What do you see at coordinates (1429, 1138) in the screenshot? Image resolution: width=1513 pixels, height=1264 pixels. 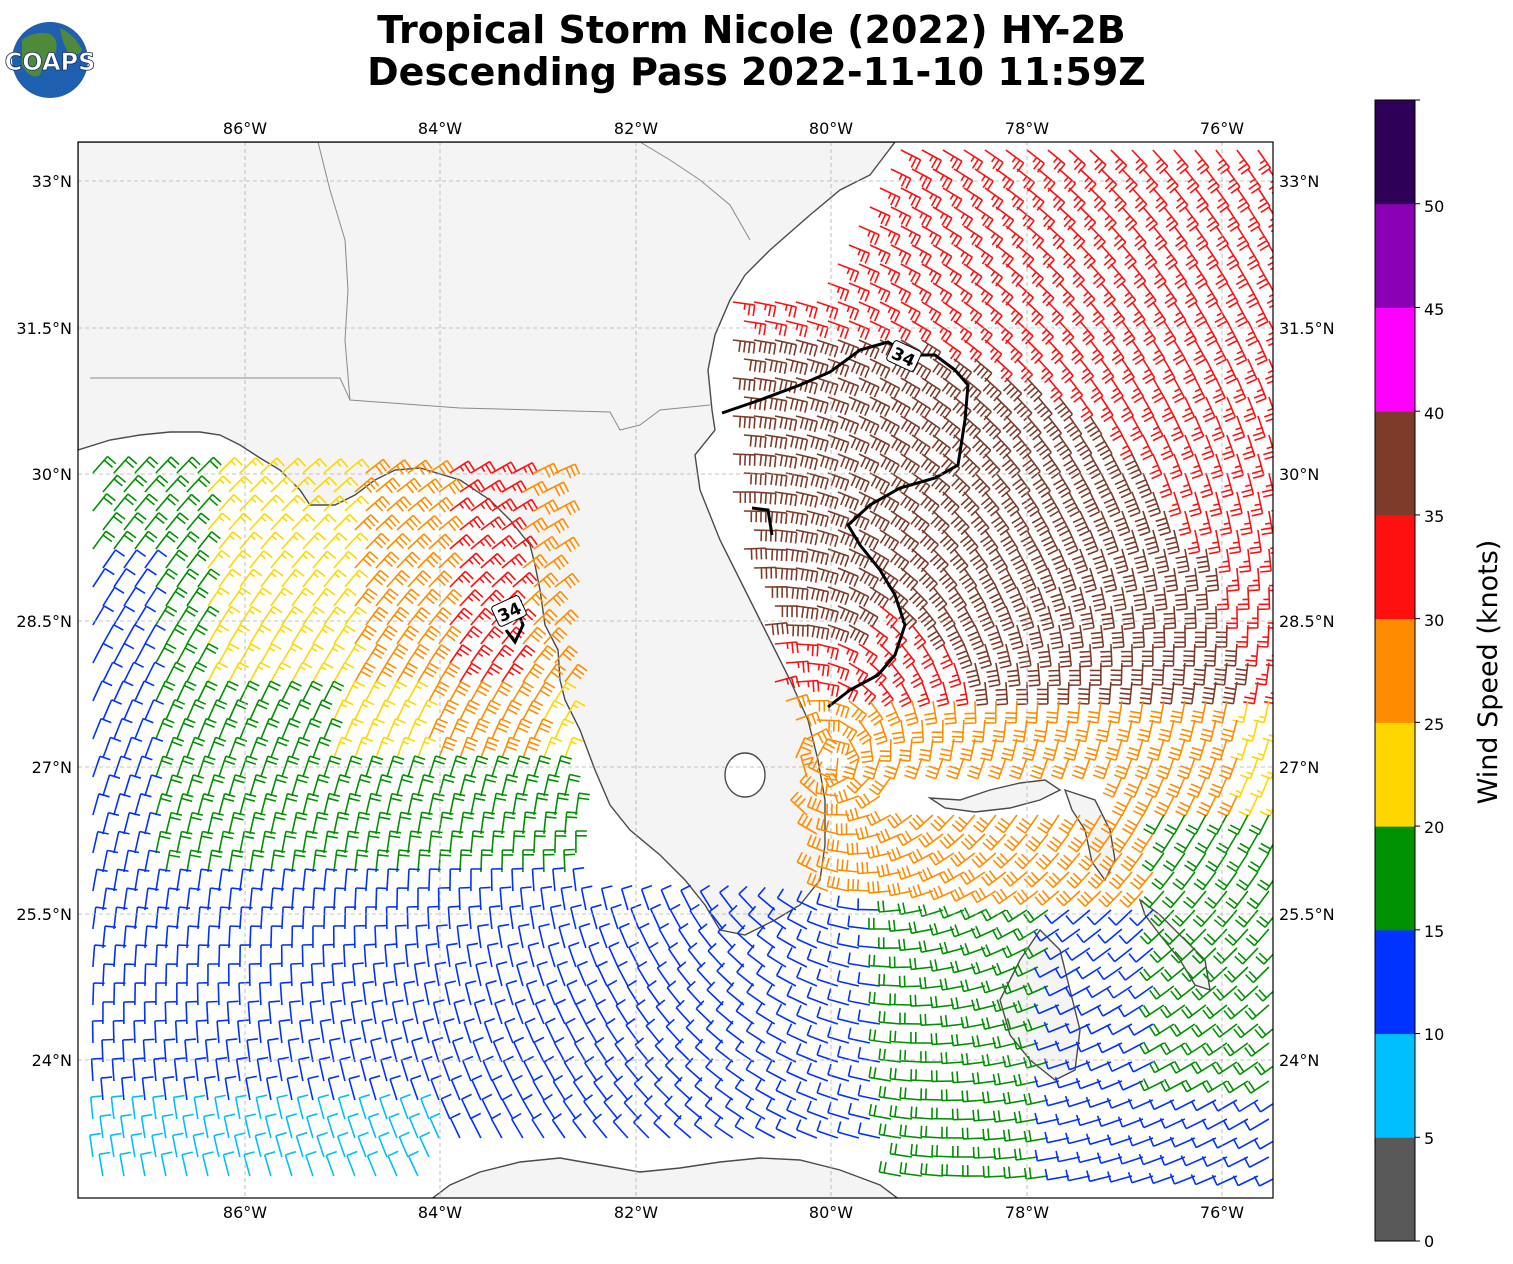 I see `colorbar-tick: 5` at bounding box center [1429, 1138].